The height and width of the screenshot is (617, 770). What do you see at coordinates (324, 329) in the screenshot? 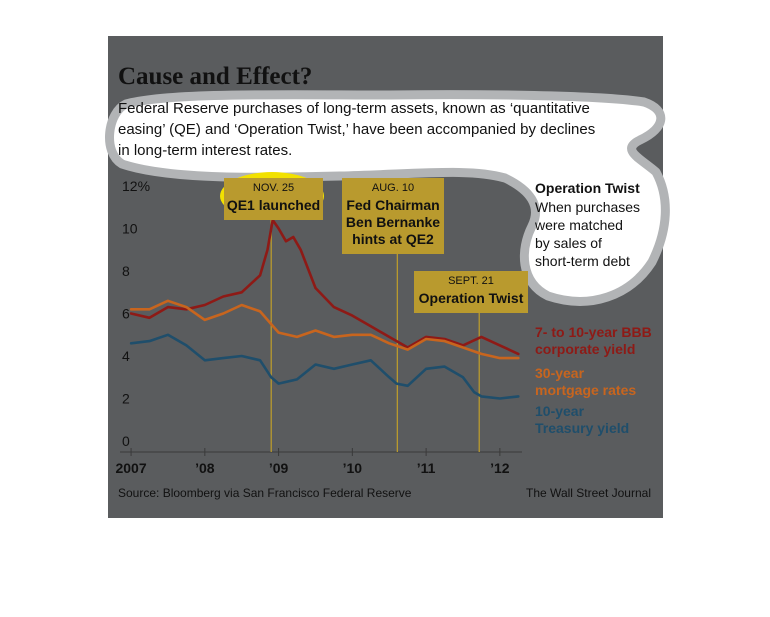
I see `series-line-mortgage` at bounding box center [324, 329].